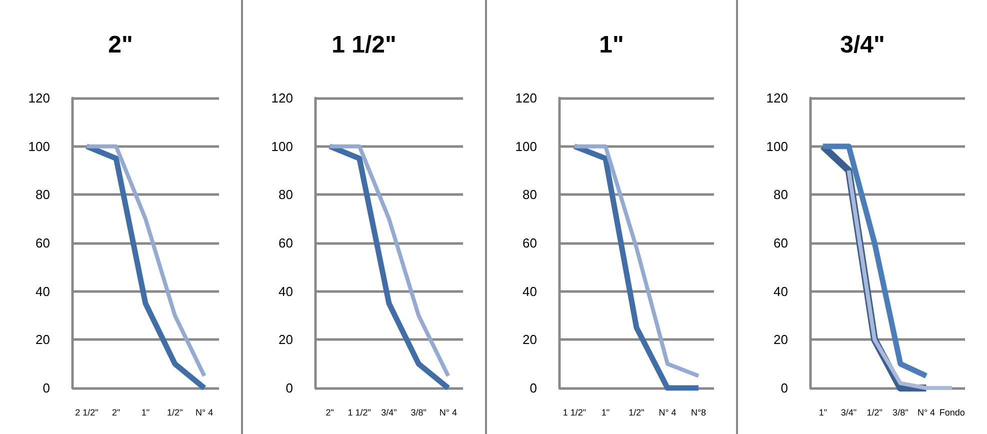  Describe the element at coordinates (611, 45) in the screenshot. I see `chart-title: 1"` at that location.